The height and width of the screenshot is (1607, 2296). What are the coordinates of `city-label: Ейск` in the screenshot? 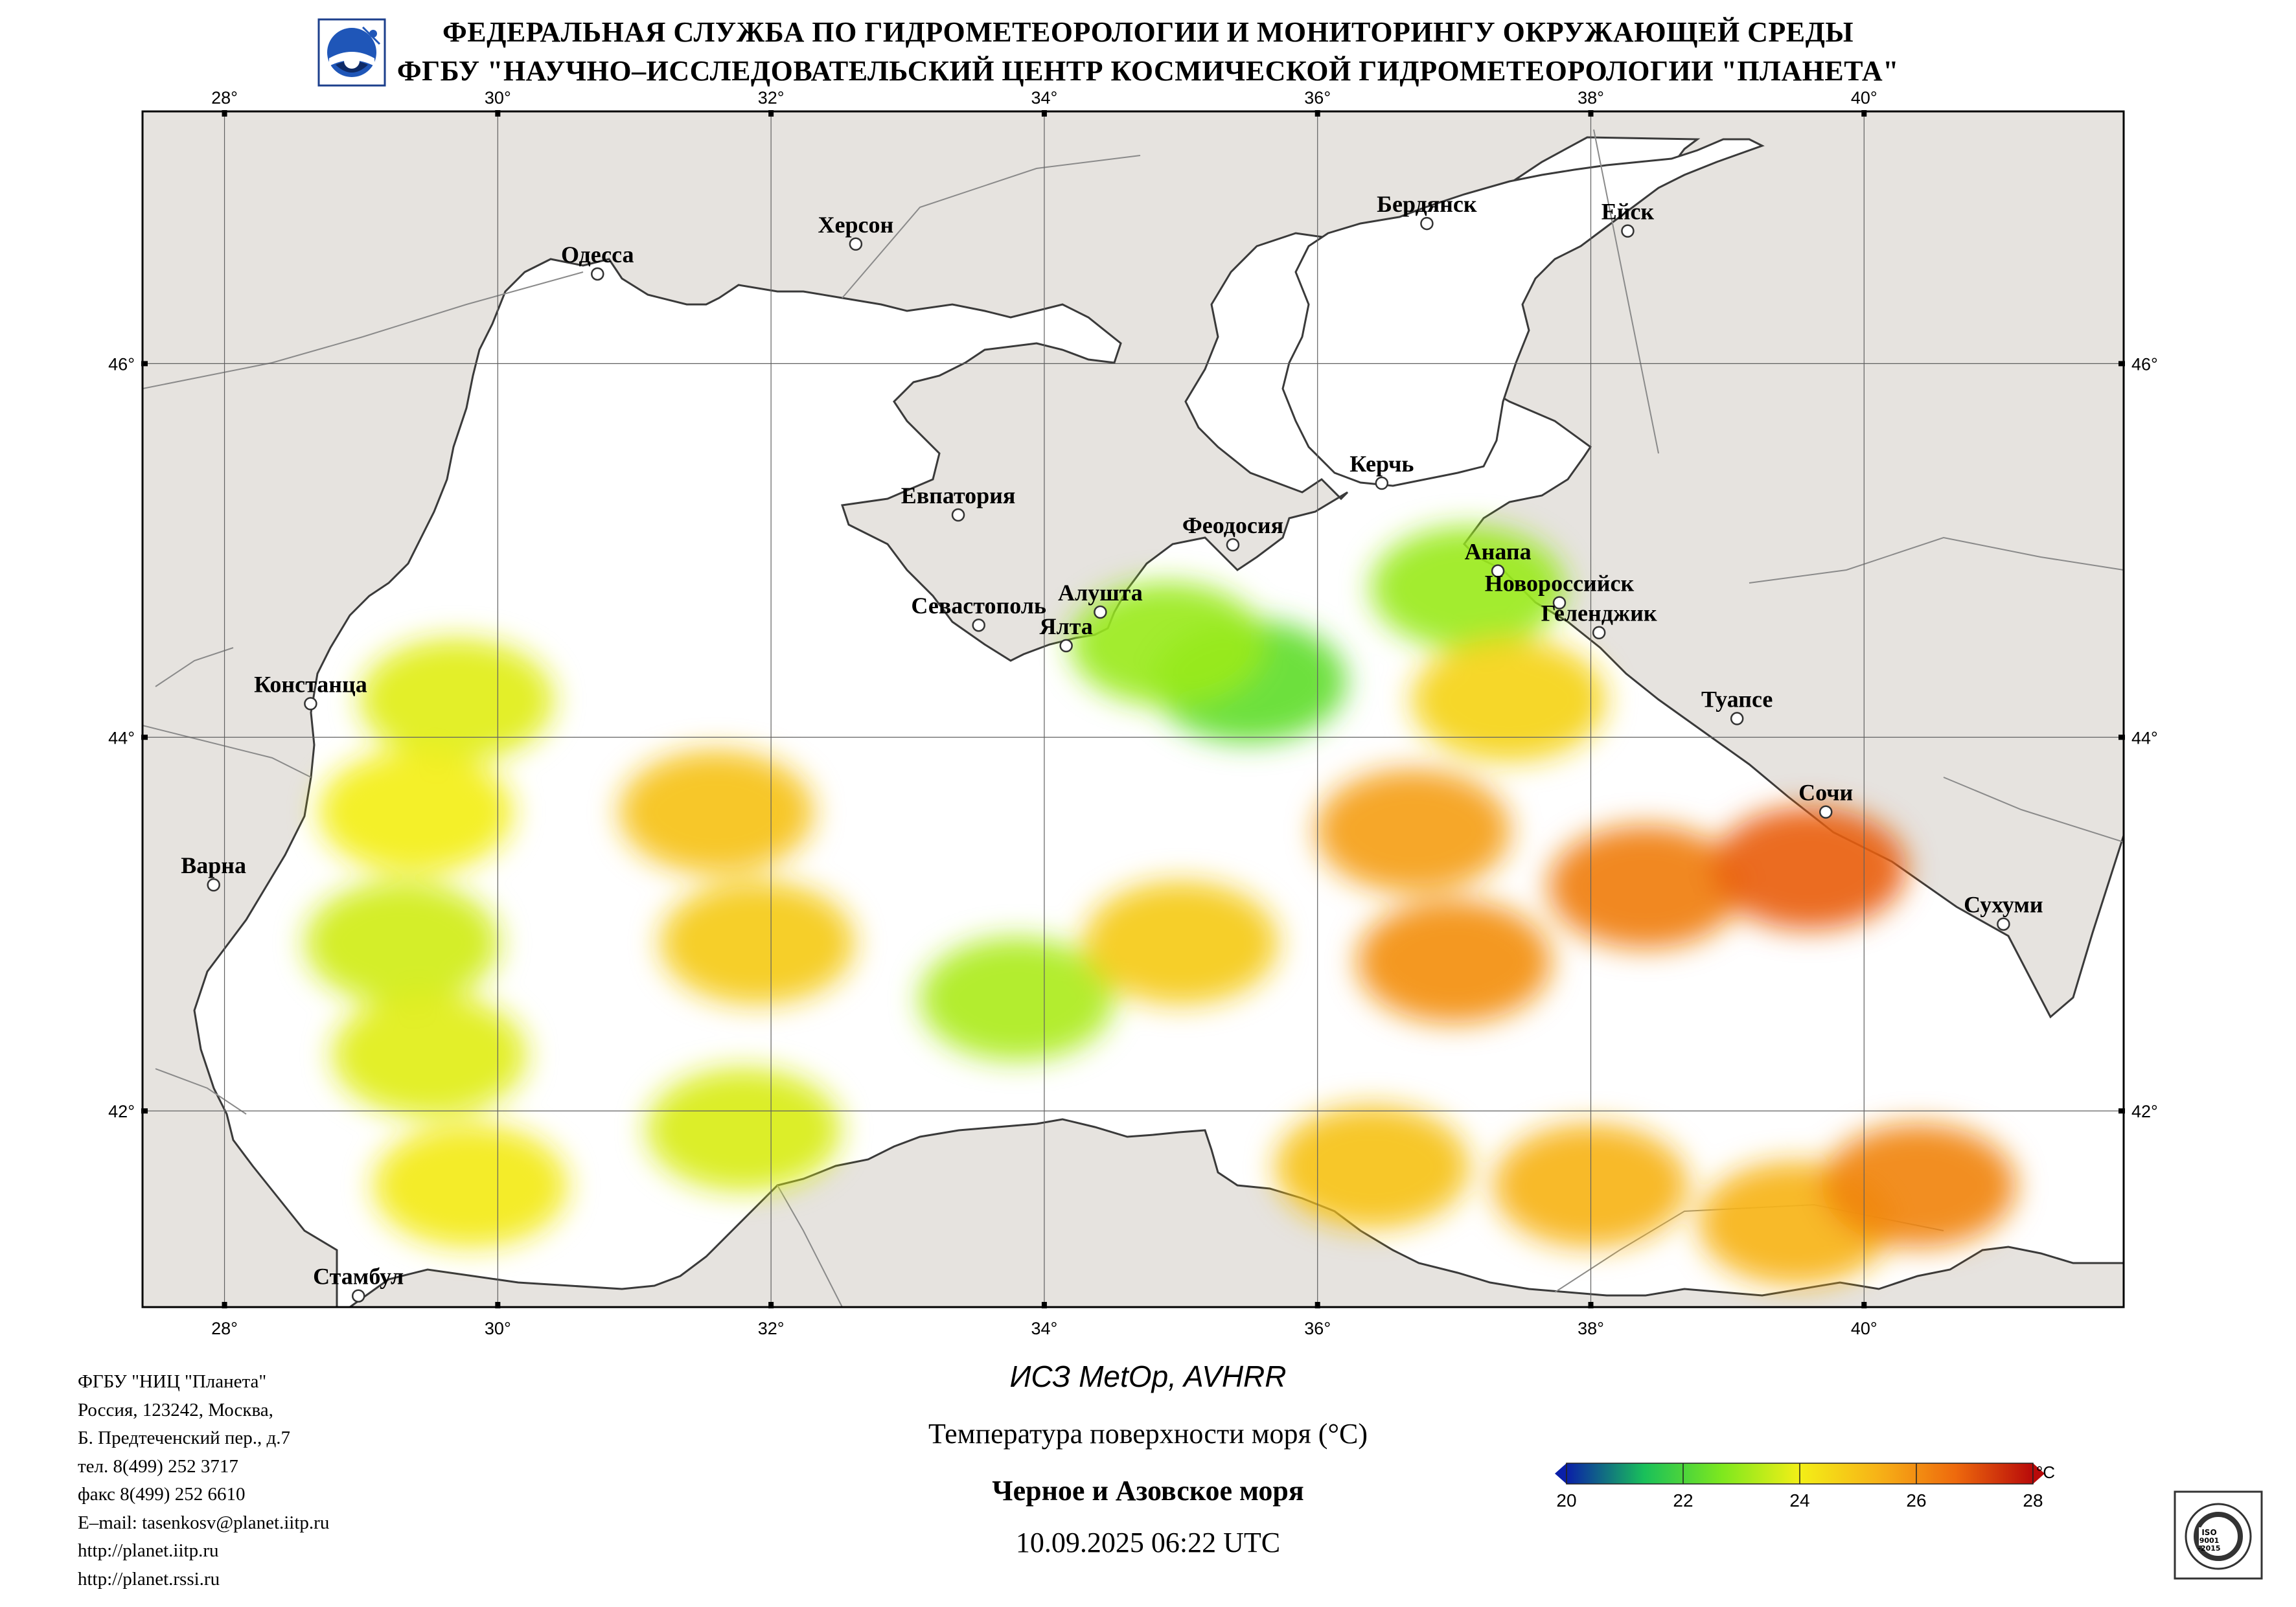 It's located at (1628, 212).